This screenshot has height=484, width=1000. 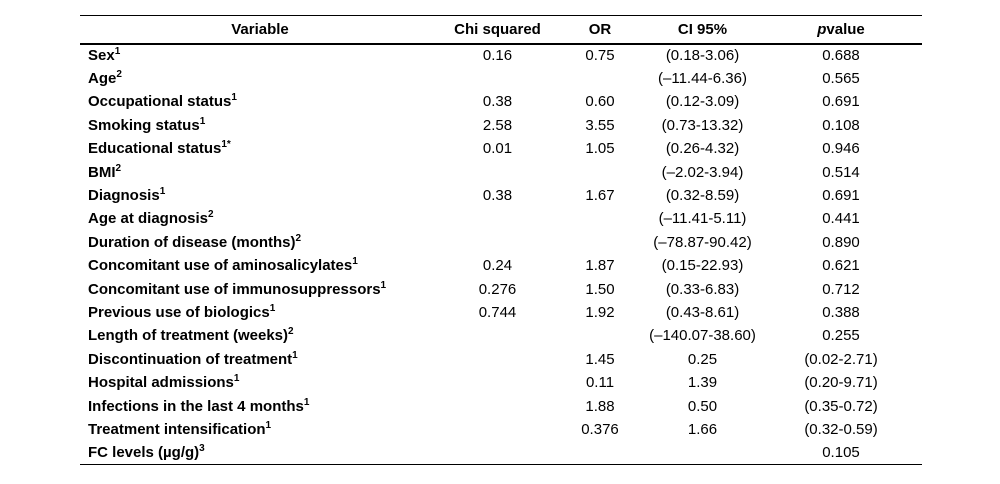 I want to click on or-value: 0.60, so click(x=600, y=102).